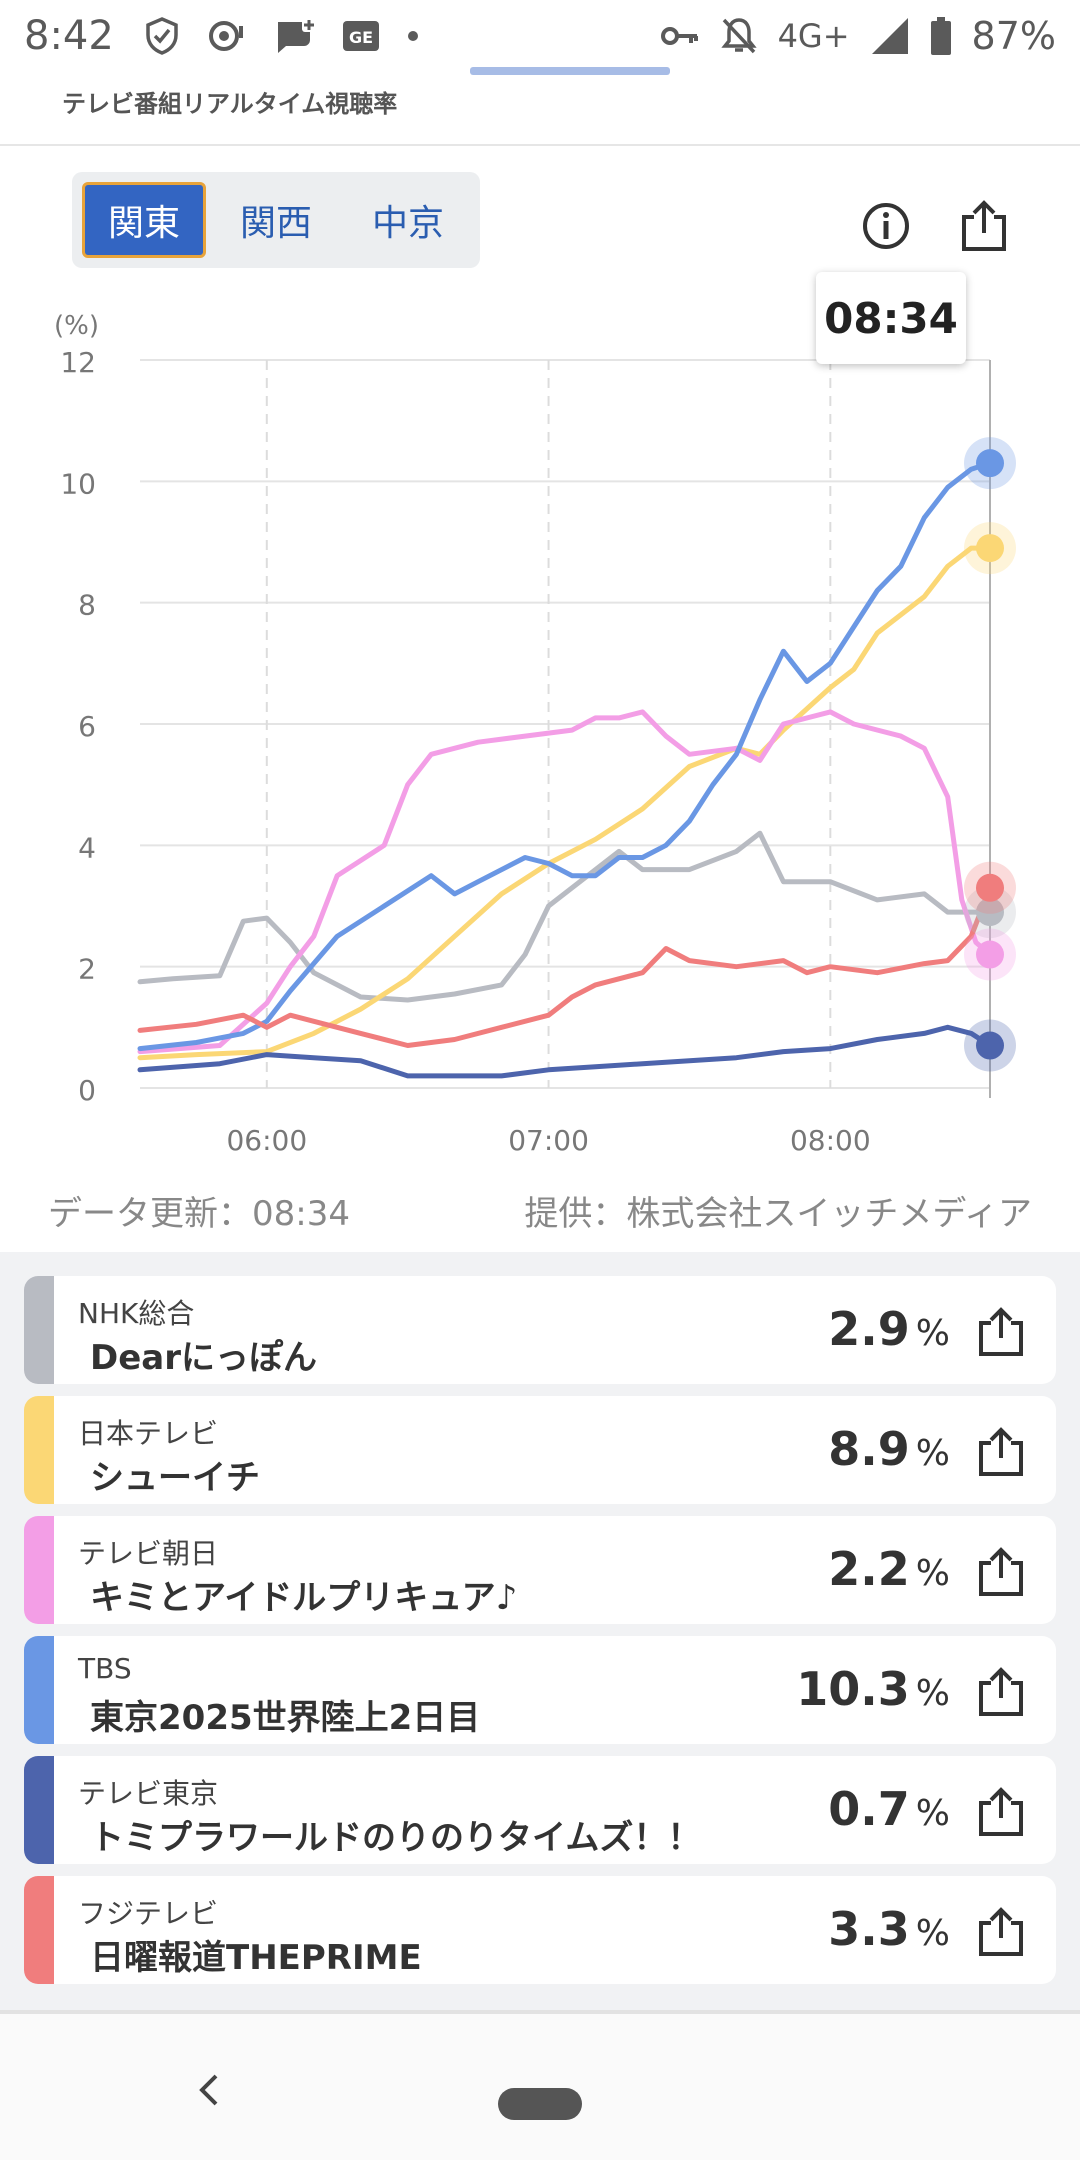  I want to click on chart-meta: データ更新：08:34 提供：株式会社スイッチメディア, so click(540, 1210).